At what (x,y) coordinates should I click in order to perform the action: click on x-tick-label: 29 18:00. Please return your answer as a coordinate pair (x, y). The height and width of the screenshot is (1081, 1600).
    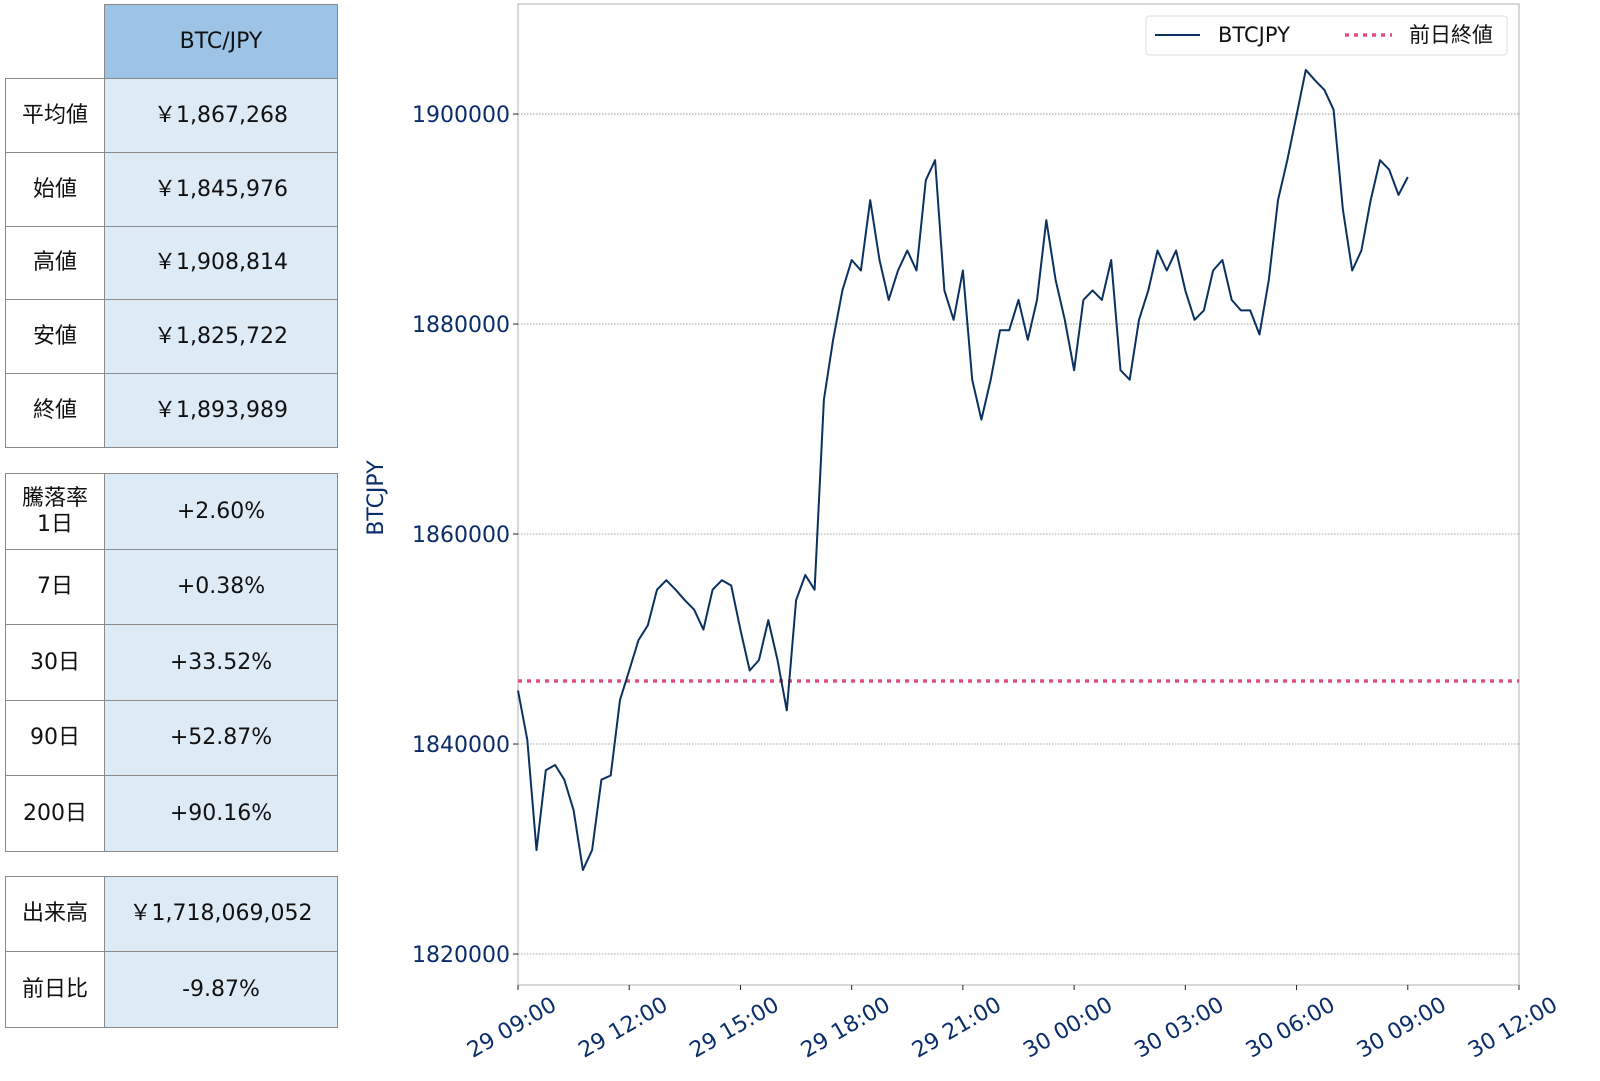
    Looking at the image, I should click on (846, 1028).